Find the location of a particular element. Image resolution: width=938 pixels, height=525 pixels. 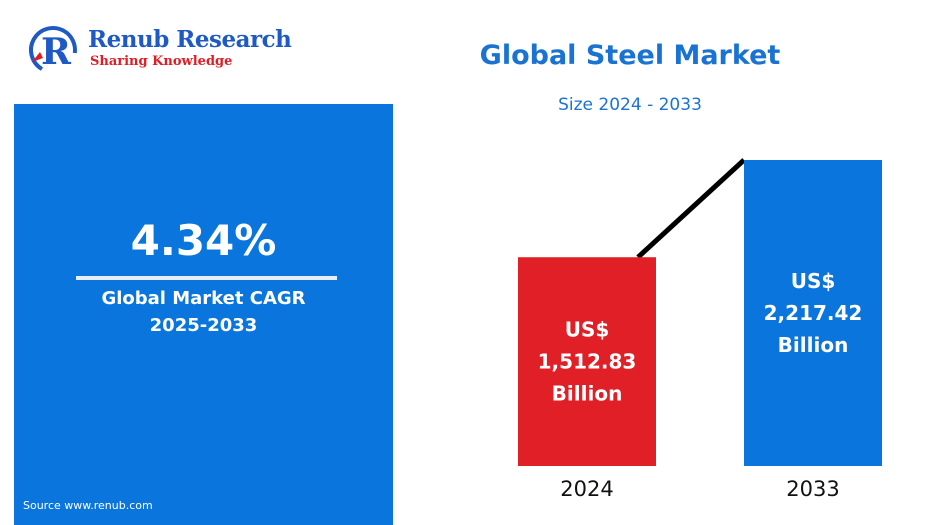

bar-2033 is located at coordinates (813, 313).